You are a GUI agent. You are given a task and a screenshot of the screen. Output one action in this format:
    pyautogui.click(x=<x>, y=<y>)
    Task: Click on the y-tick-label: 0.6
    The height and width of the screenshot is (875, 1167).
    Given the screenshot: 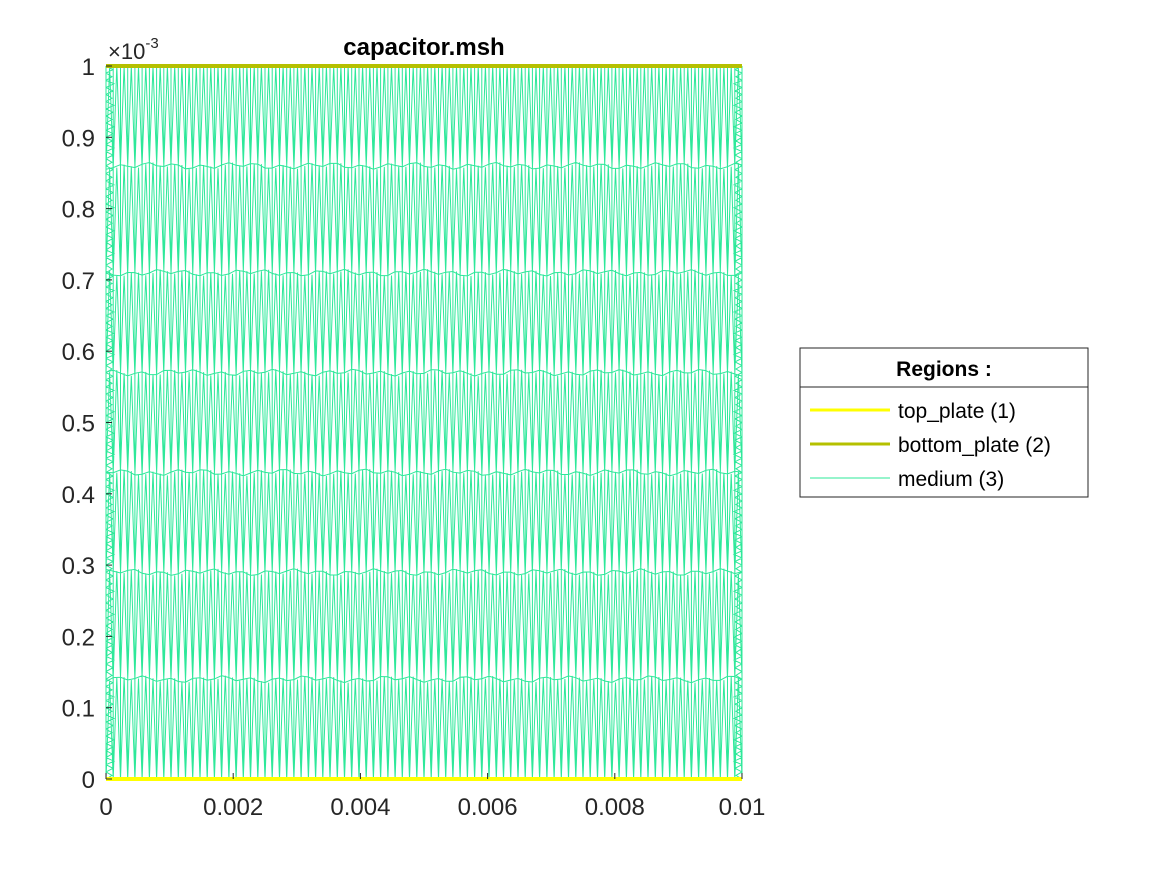 What is the action you would take?
    pyautogui.click(x=78, y=352)
    